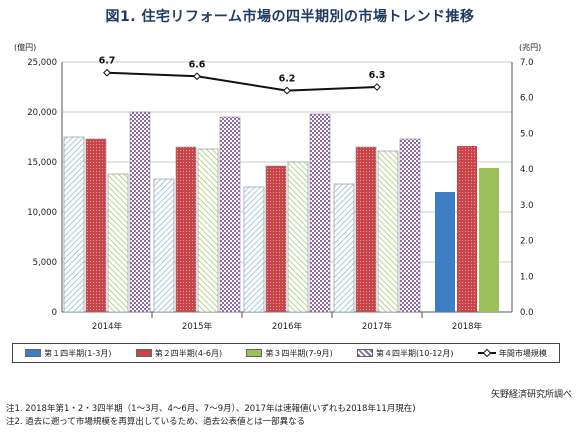 The width and height of the screenshot is (580, 432). I want to click on y-tick-label-right: 4.0, so click(527, 170).